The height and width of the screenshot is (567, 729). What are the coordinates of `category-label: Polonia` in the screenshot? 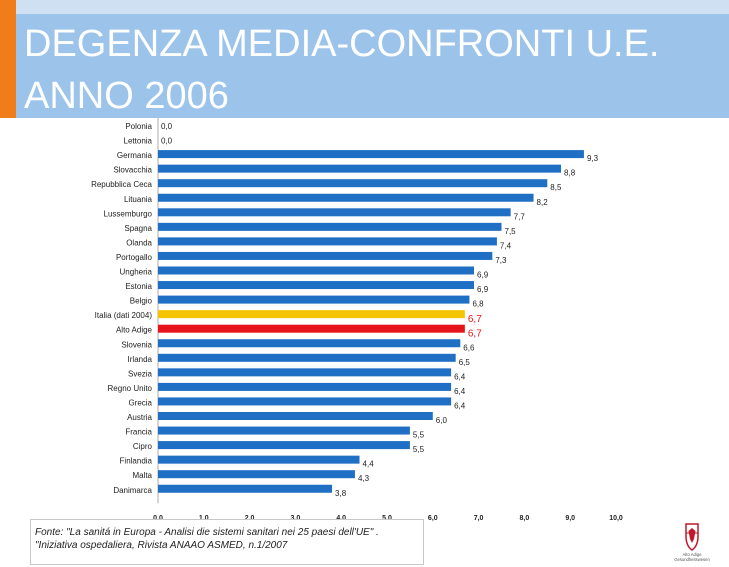 It's located at (138, 126).